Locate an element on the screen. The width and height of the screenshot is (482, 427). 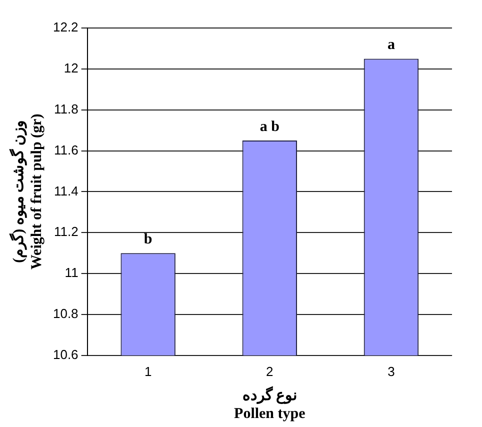
y-tick-label: 11.4 is located at coordinates (66, 190).